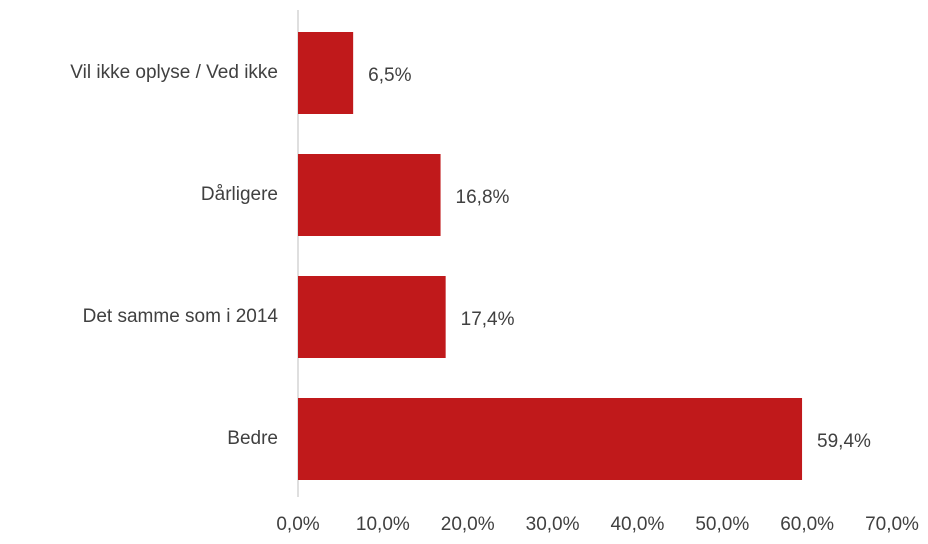 Image resolution: width=928 pixels, height=544 pixels. What do you see at coordinates (297, 524) in the screenshot?
I see `x-tick-label: 0,0%` at bounding box center [297, 524].